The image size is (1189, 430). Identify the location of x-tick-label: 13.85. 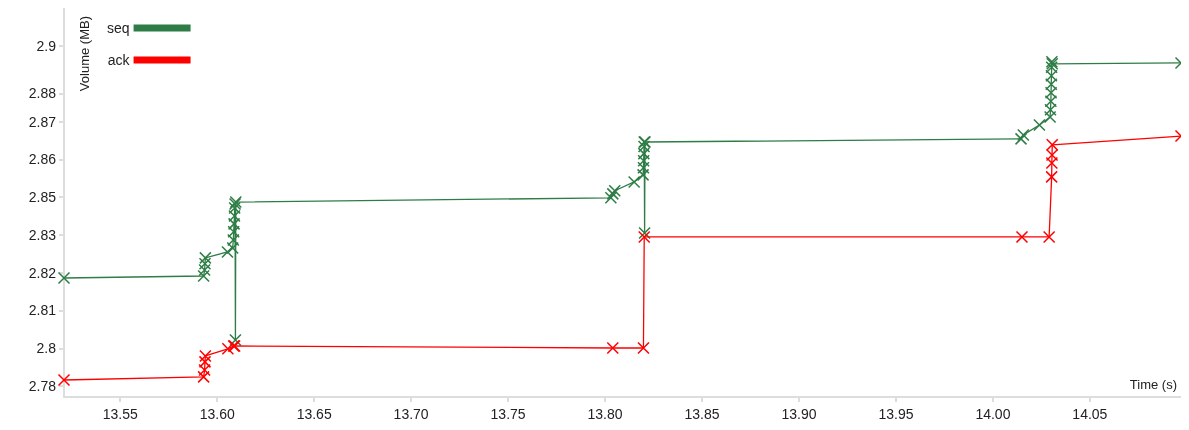
(702, 414).